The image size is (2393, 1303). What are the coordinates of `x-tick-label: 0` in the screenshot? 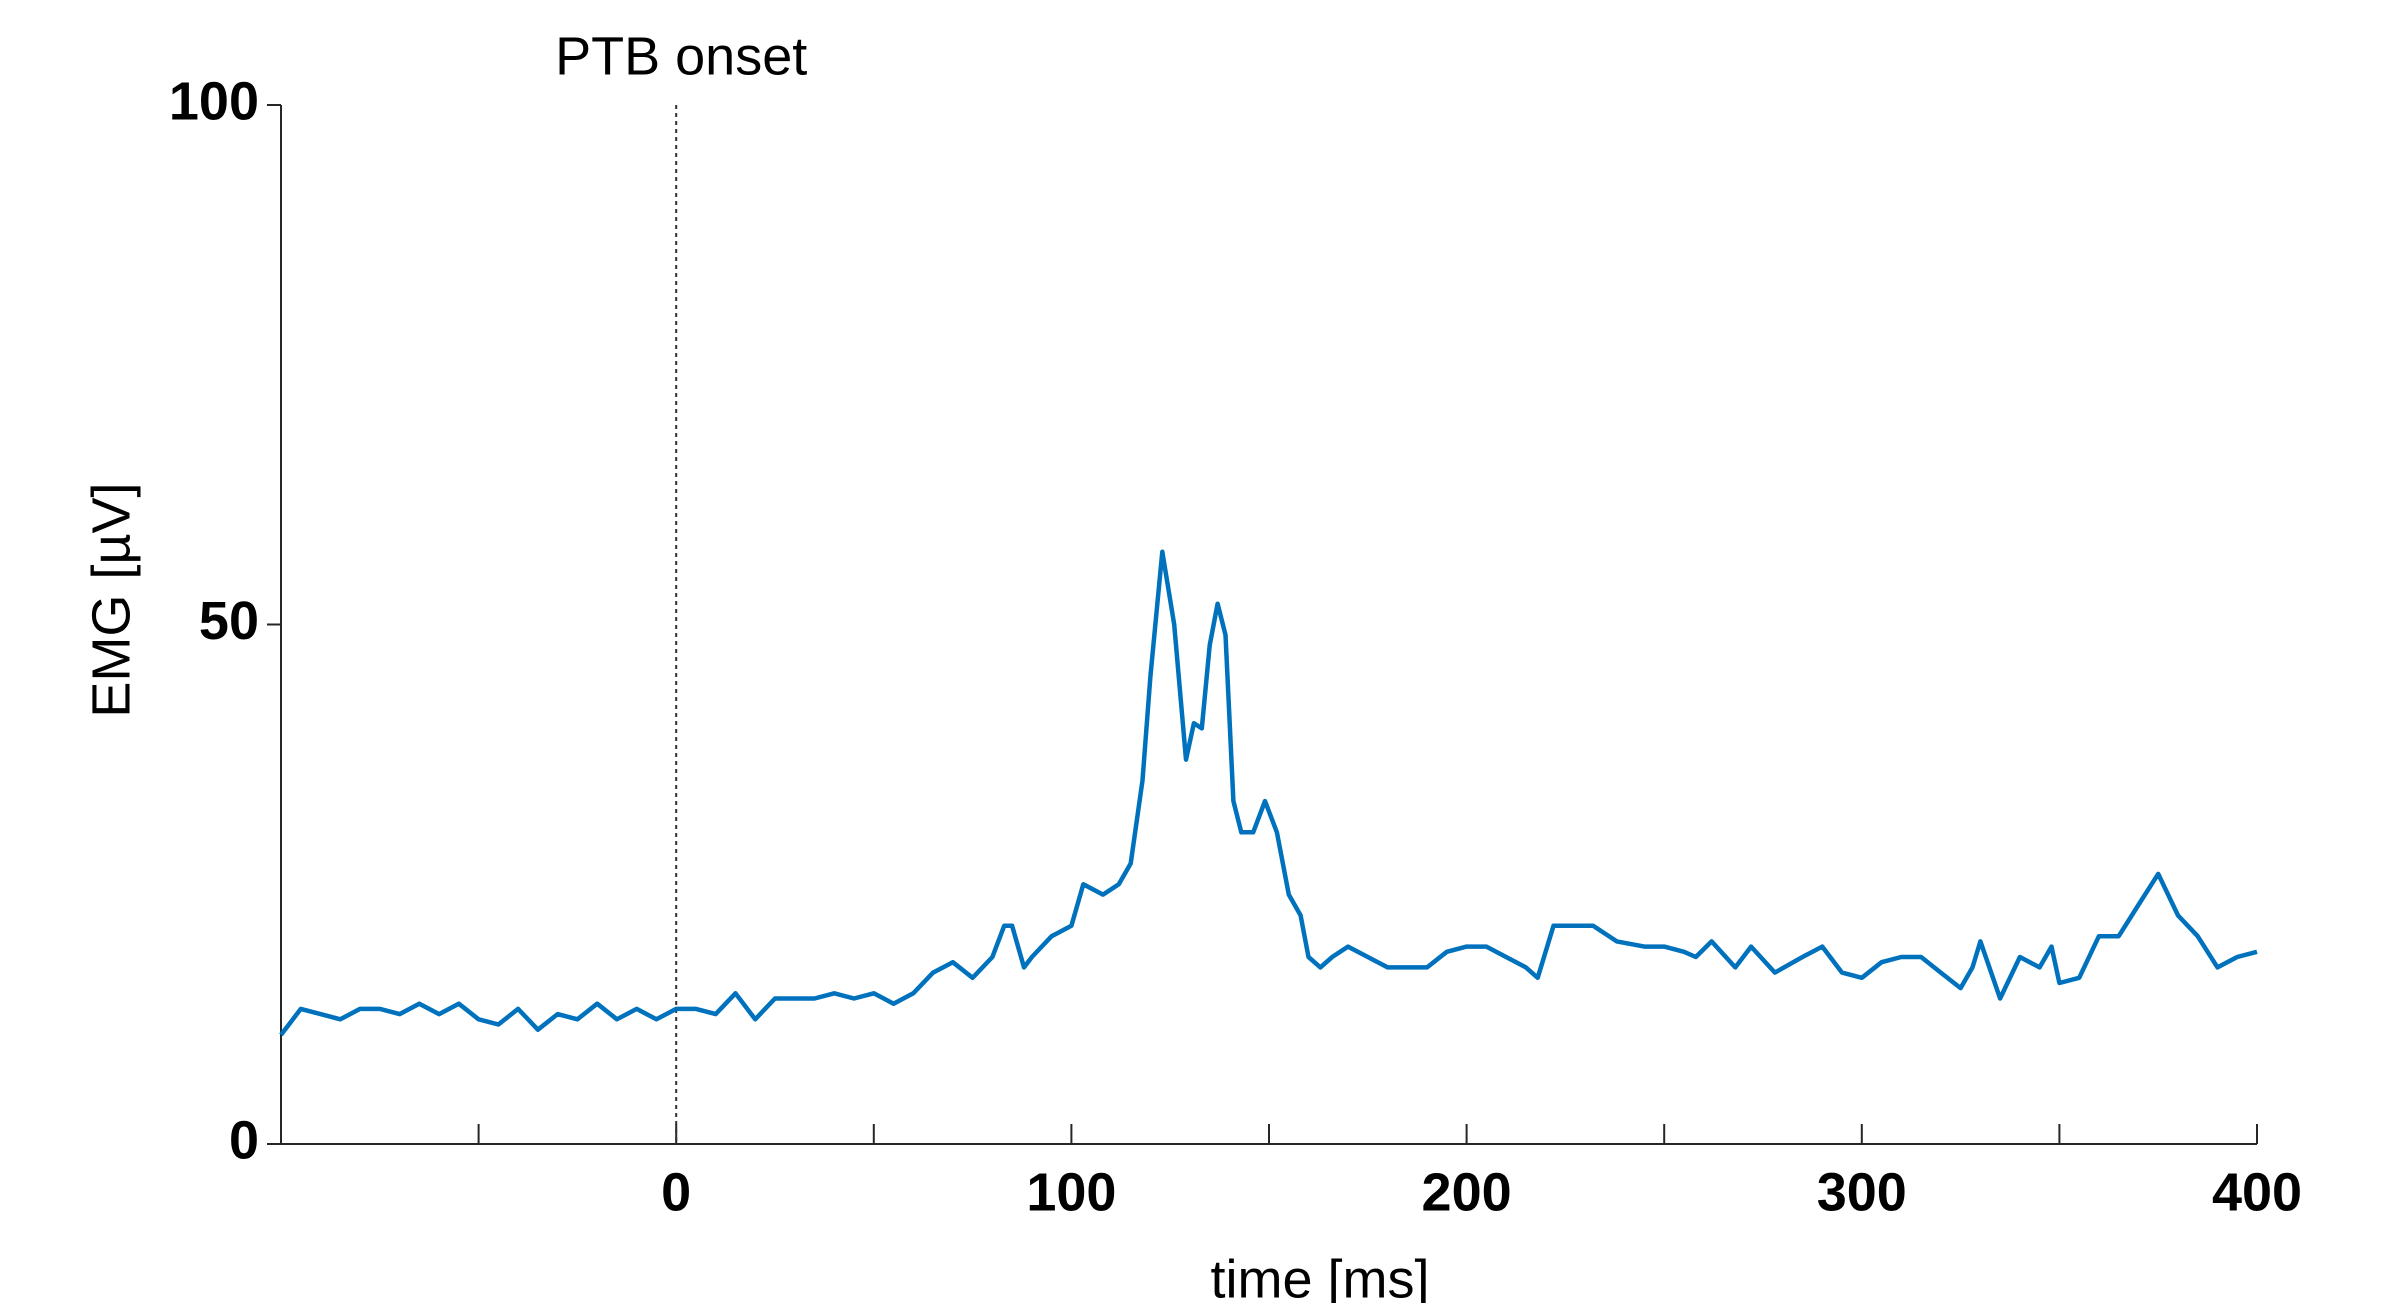 It's located at (676, 1192).